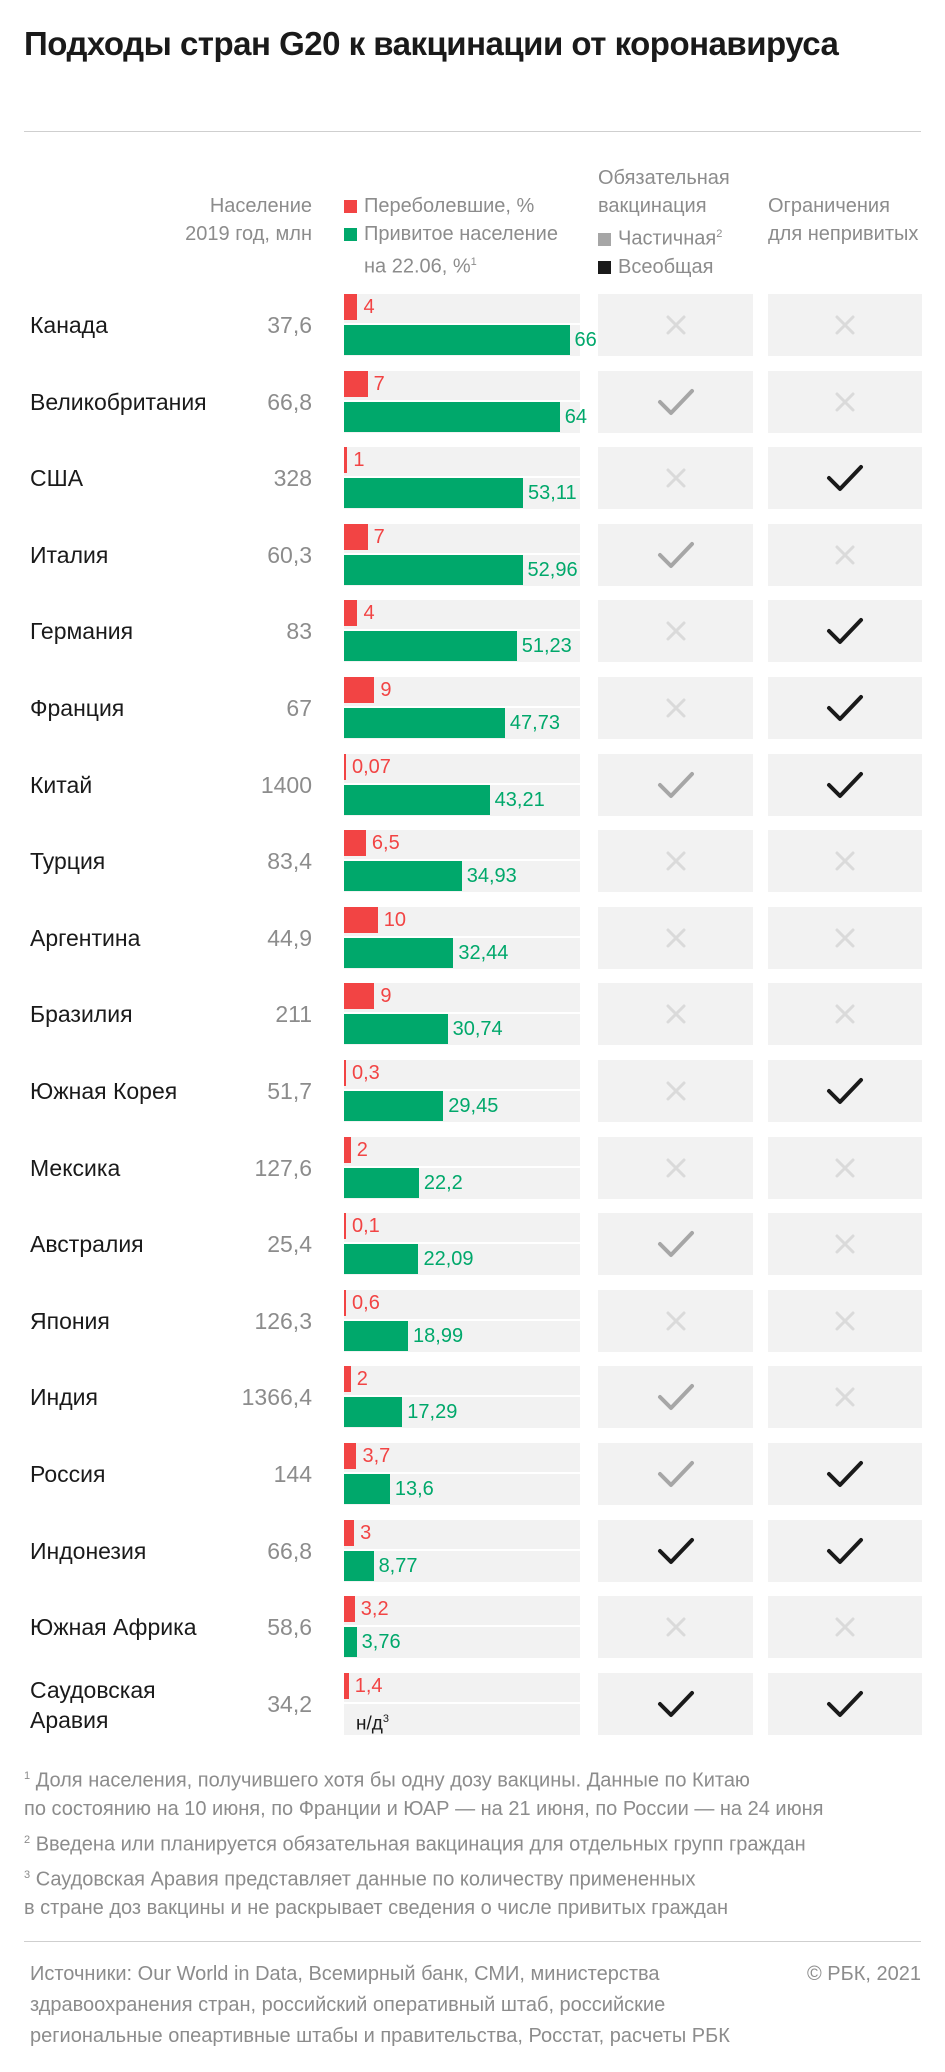  What do you see at coordinates (432, 1412) in the screenshot?
I see `vaccinated-value: 17,29` at bounding box center [432, 1412].